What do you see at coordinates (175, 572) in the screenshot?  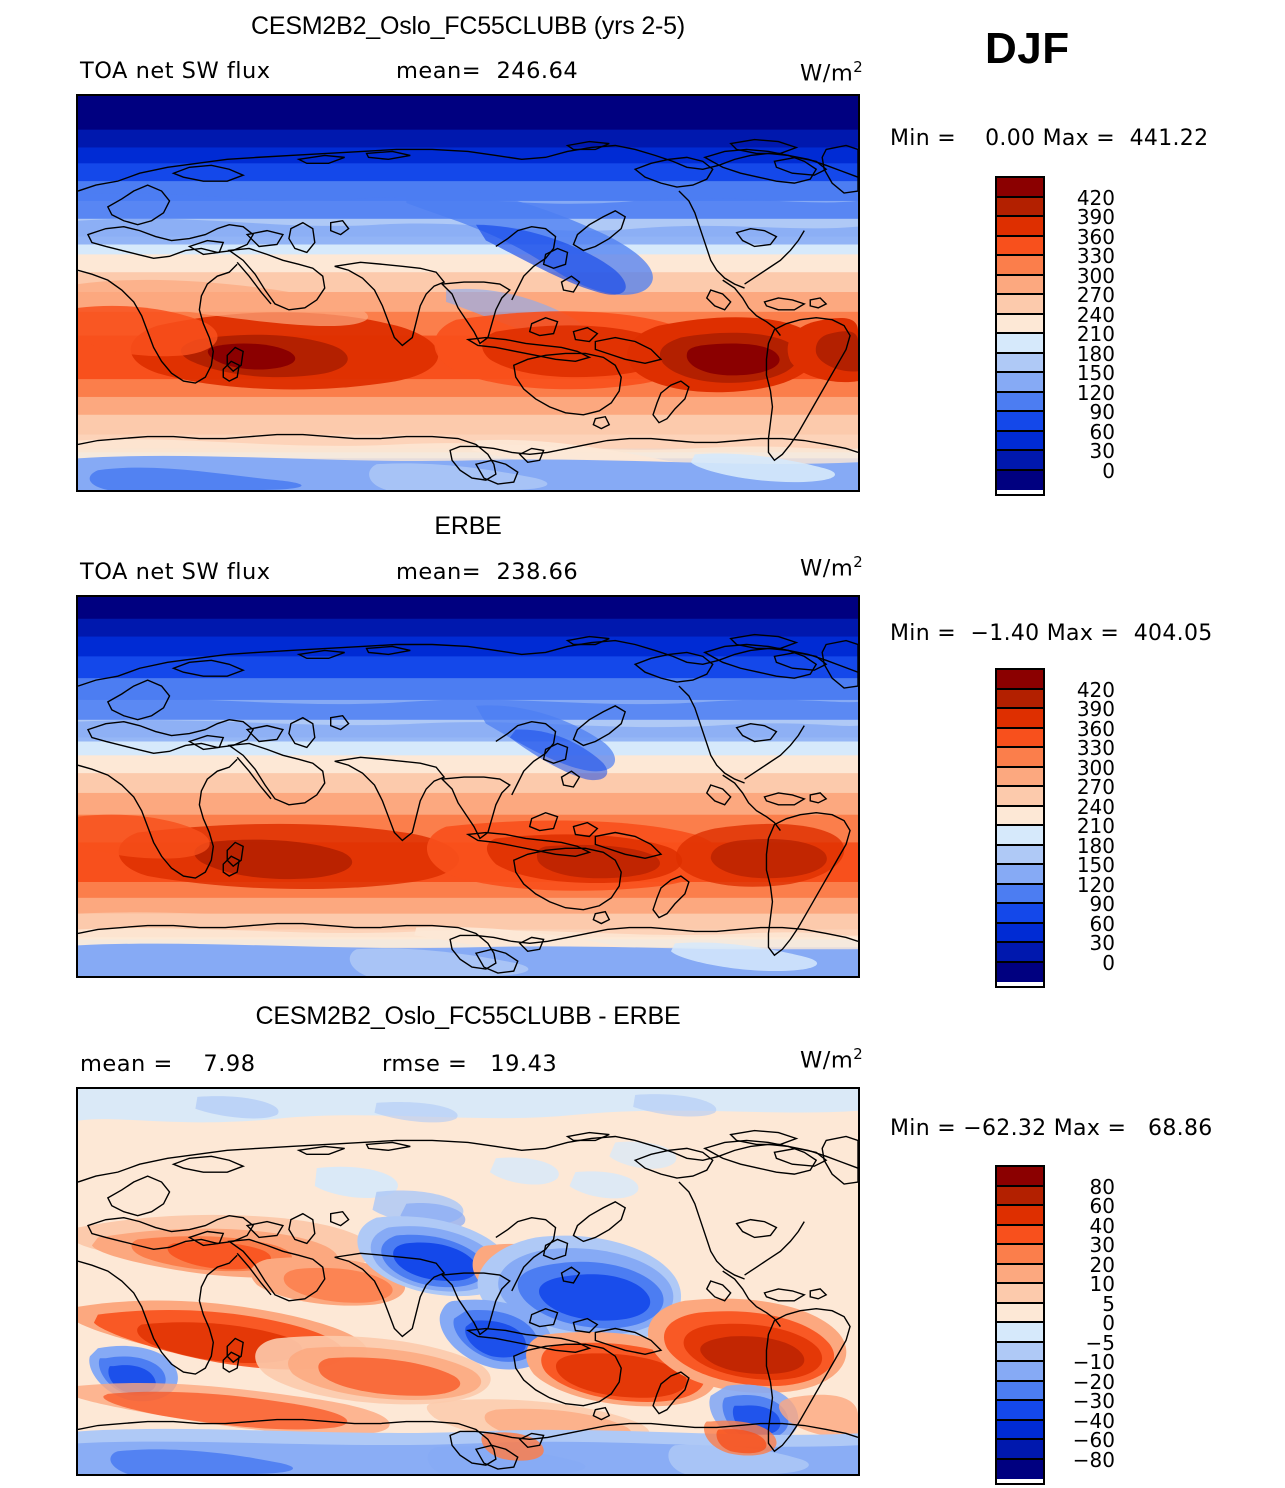 I see `panel-2-left-label: TOA net SW flux` at bounding box center [175, 572].